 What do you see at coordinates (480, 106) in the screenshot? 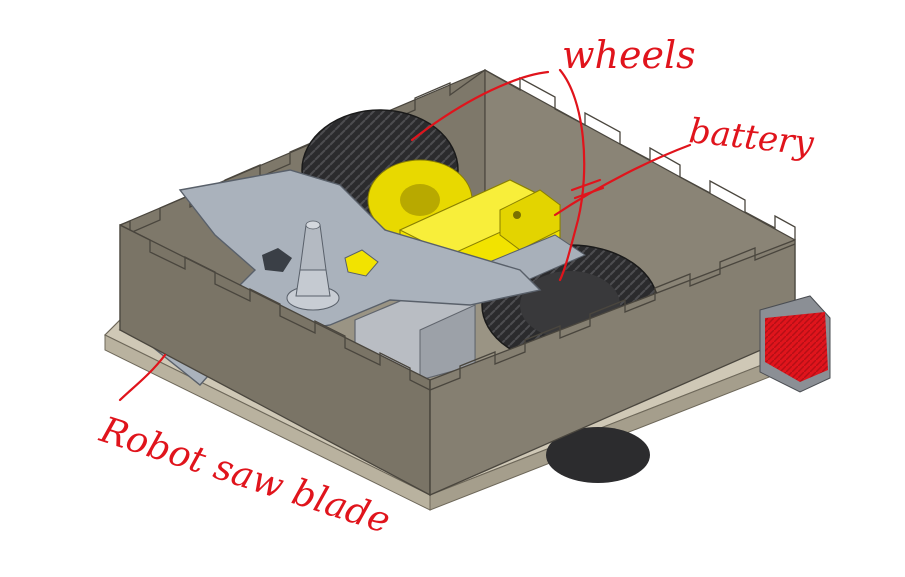
I see `wheels-leader-line` at bounding box center [480, 106].